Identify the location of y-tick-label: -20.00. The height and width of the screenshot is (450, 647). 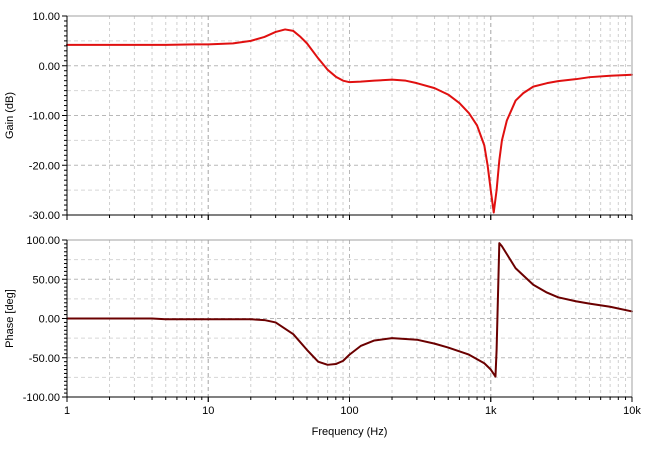
(44, 166).